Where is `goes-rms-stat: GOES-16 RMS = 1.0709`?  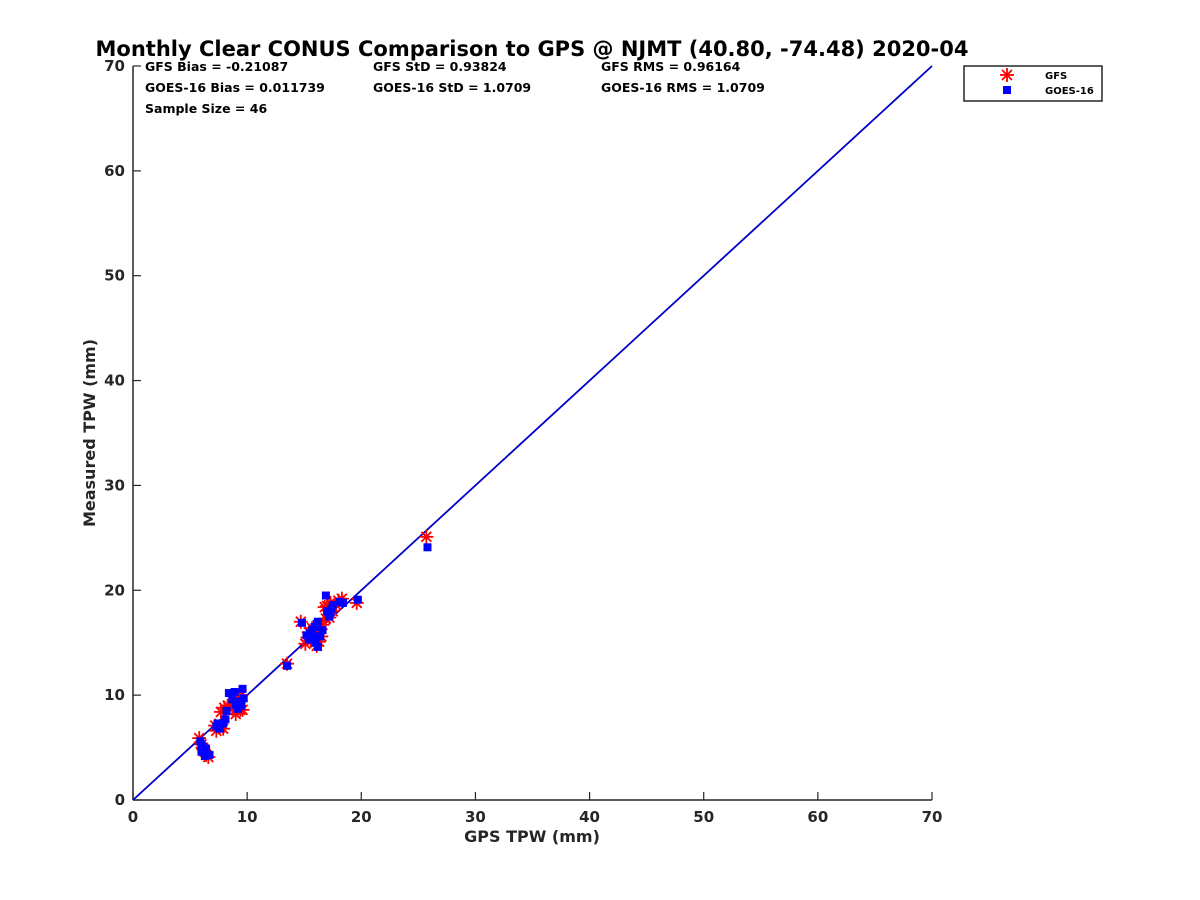
goes-rms-stat: GOES-16 RMS = 1.0709 is located at coordinates (683, 87).